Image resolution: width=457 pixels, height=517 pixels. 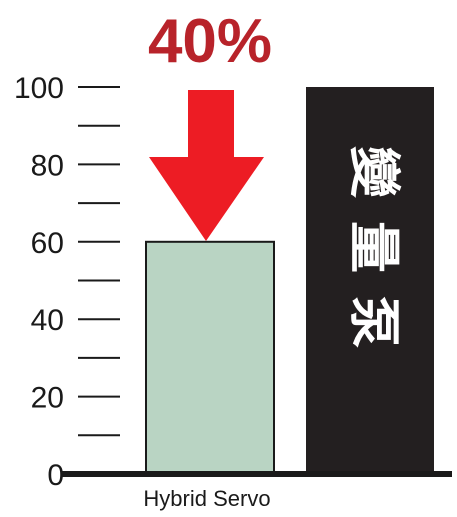 I want to click on bar-inner-label-char: 泵, so click(x=373, y=322).